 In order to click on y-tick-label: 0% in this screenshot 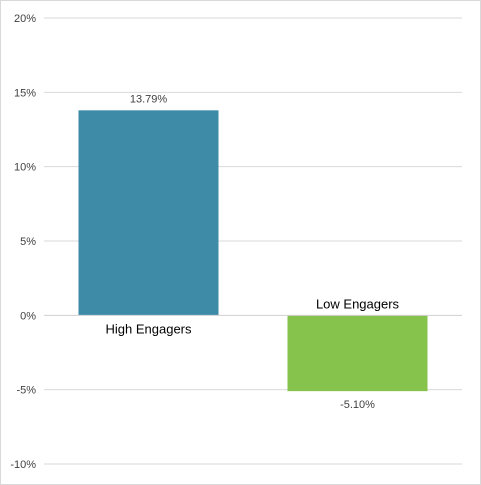, I will do `click(28, 316)`.